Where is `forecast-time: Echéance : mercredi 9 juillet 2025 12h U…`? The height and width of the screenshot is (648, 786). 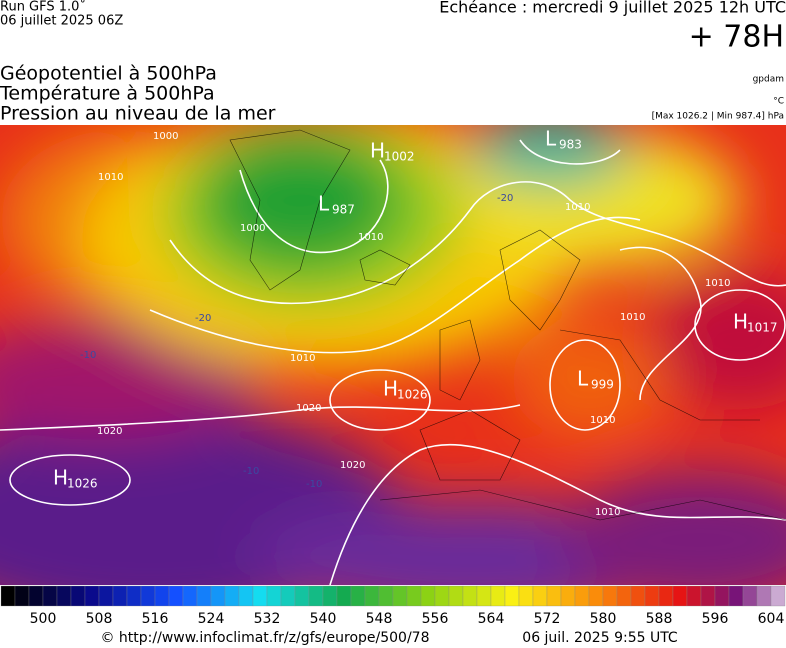
forecast-time: Echéance : mercredi 9 juillet 2025 12h U… is located at coordinates (612, 8).